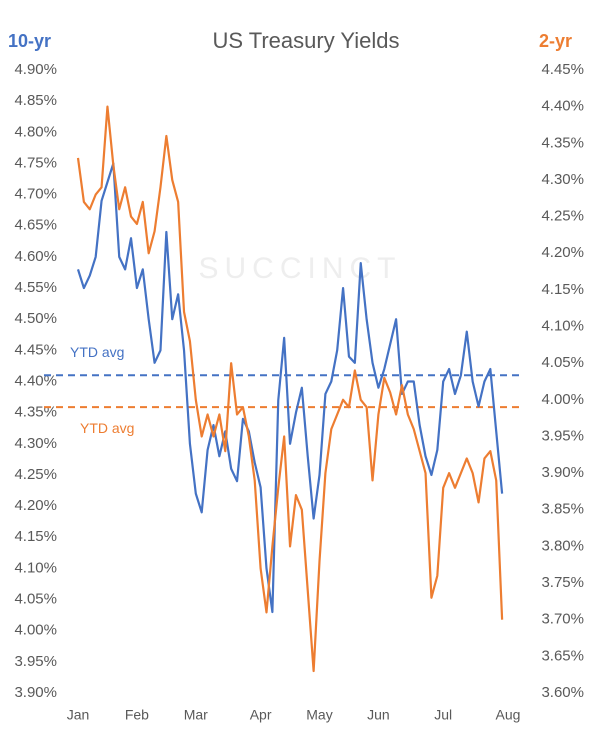 The height and width of the screenshot is (739, 593). What do you see at coordinates (562, 252) in the screenshot?
I see `y2-tick-label: 4.20%` at bounding box center [562, 252].